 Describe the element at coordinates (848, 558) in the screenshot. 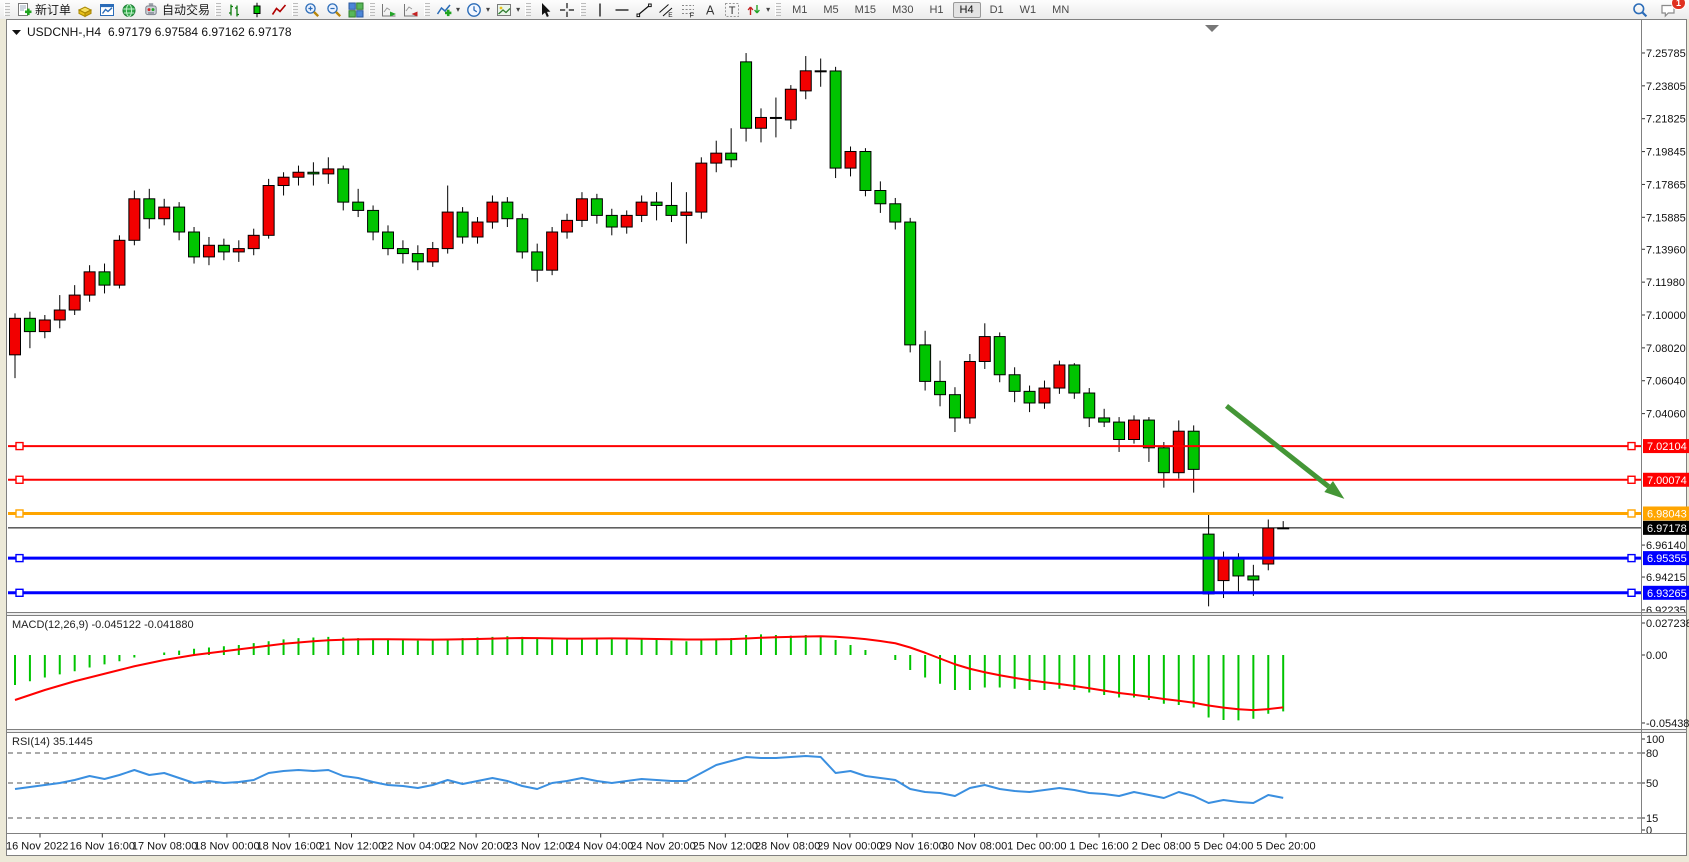

I see `horizontal-line-6.95355: 6.95355` at that location.